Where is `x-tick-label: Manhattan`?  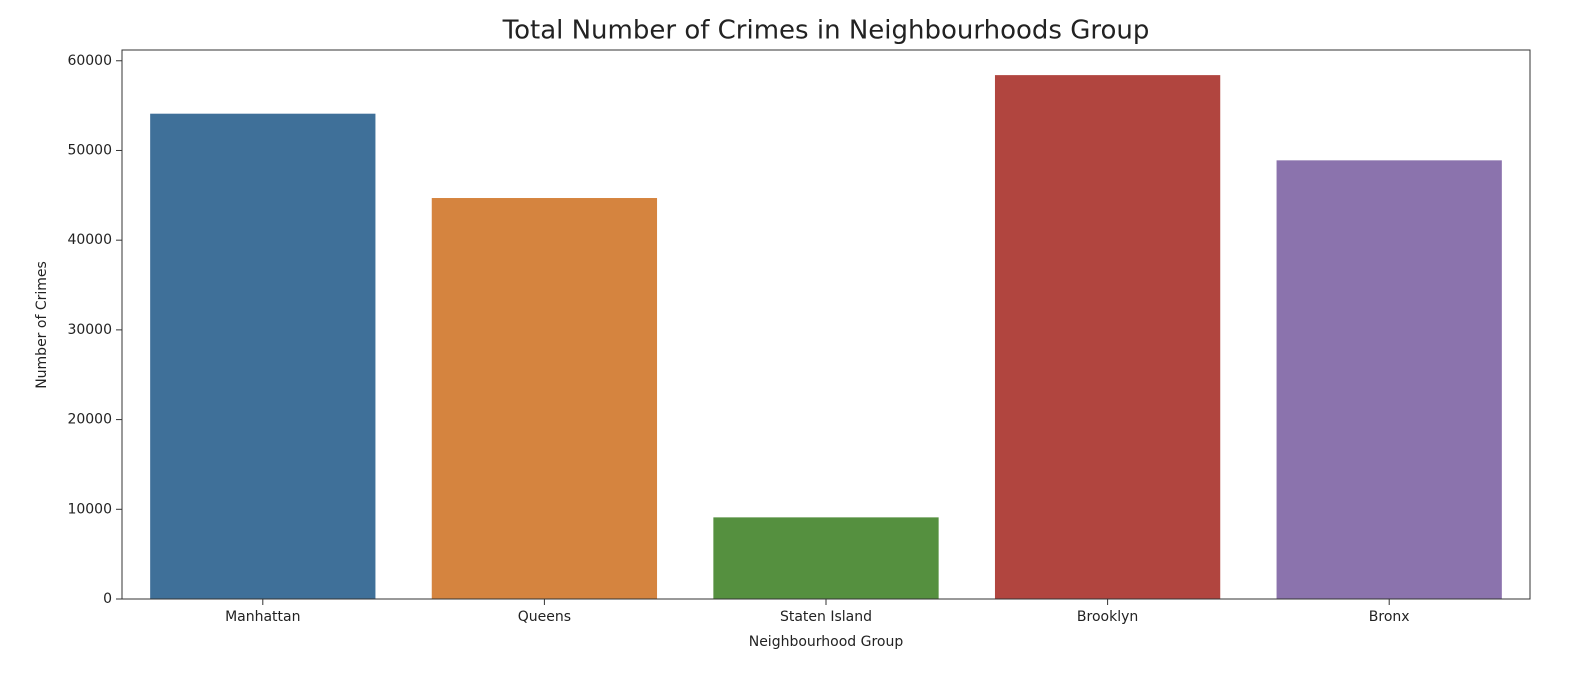
x-tick-label: Manhattan is located at coordinates (262, 617).